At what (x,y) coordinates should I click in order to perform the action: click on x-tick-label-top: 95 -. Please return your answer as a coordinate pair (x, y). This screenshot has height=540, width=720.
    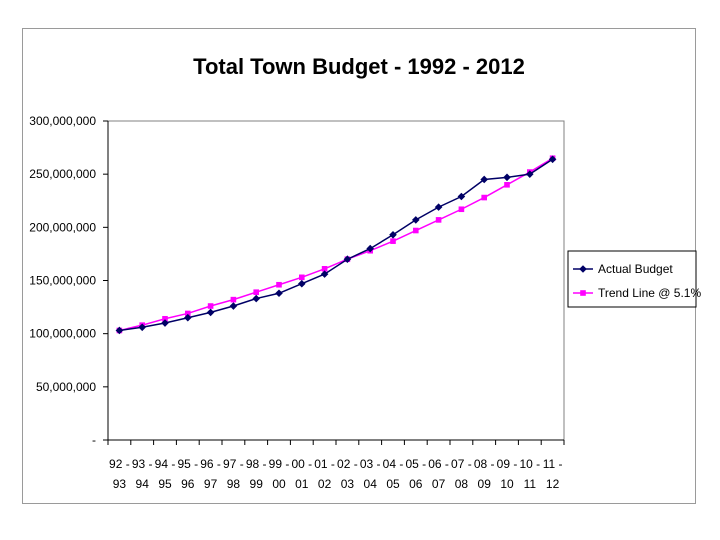
    Looking at the image, I should click on (187, 464).